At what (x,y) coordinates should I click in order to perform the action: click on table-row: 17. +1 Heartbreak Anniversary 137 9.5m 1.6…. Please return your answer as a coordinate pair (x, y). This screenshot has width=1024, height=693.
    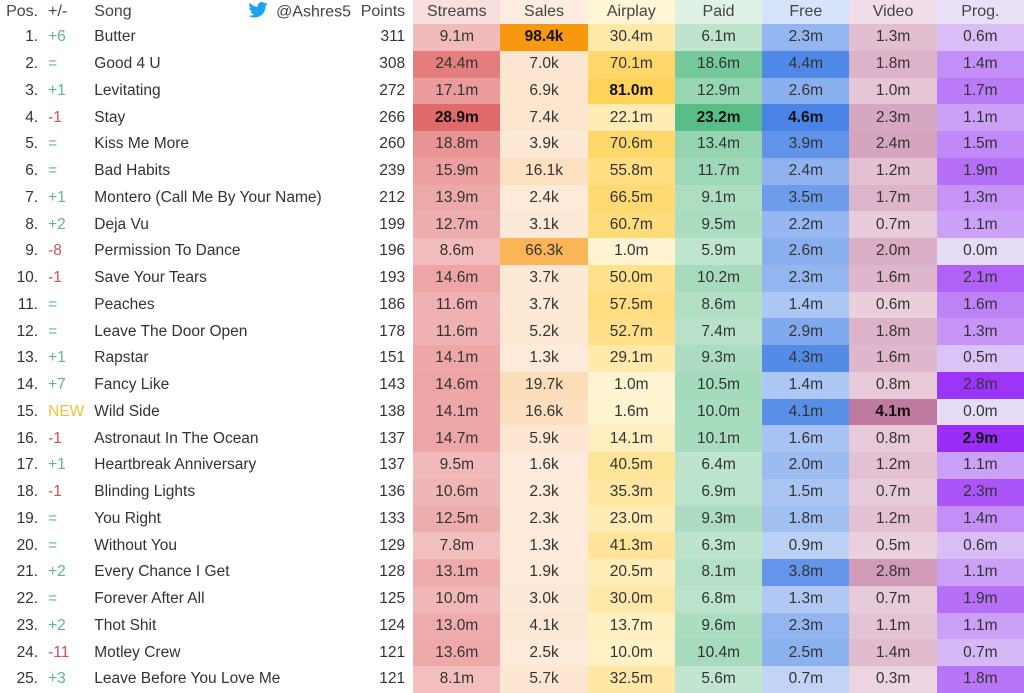
    Looking at the image, I should click on (512, 465).